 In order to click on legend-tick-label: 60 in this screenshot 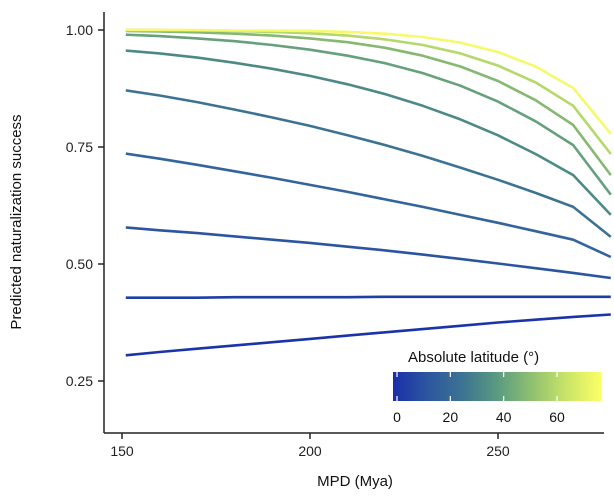, I will do `click(557, 417)`.